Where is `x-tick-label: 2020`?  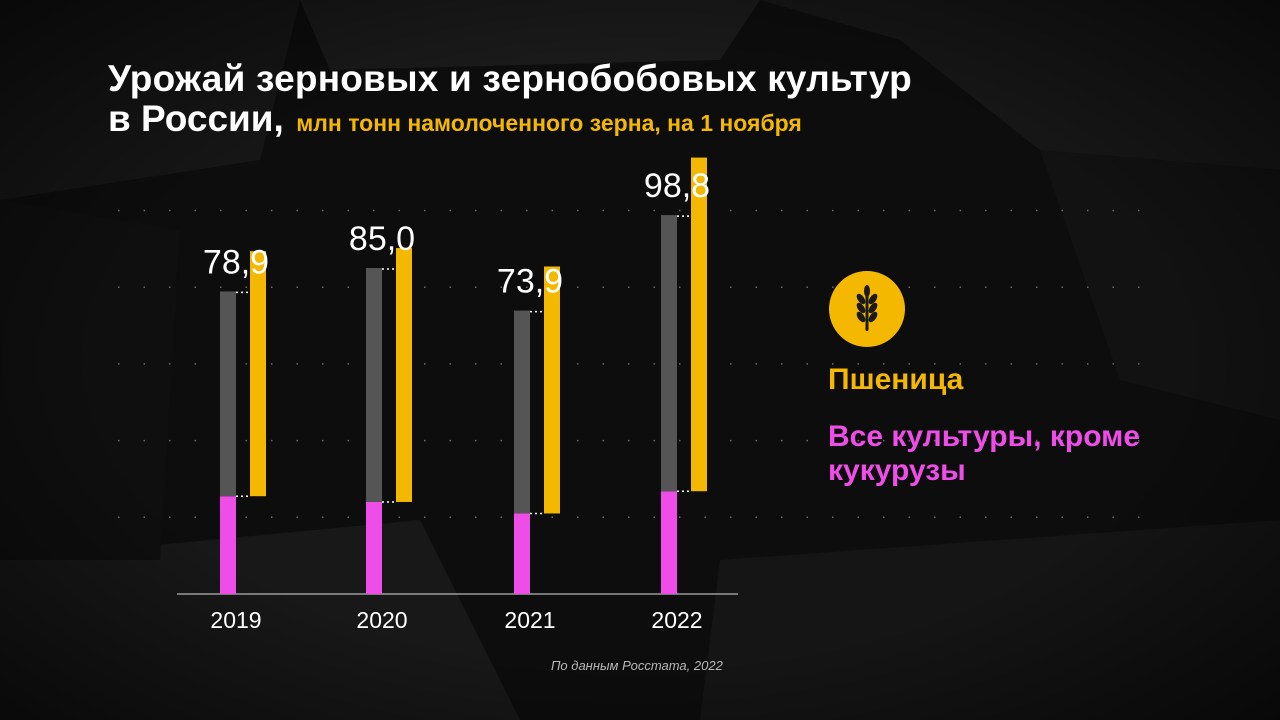
x-tick-label: 2020 is located at coordinates (381, 620).